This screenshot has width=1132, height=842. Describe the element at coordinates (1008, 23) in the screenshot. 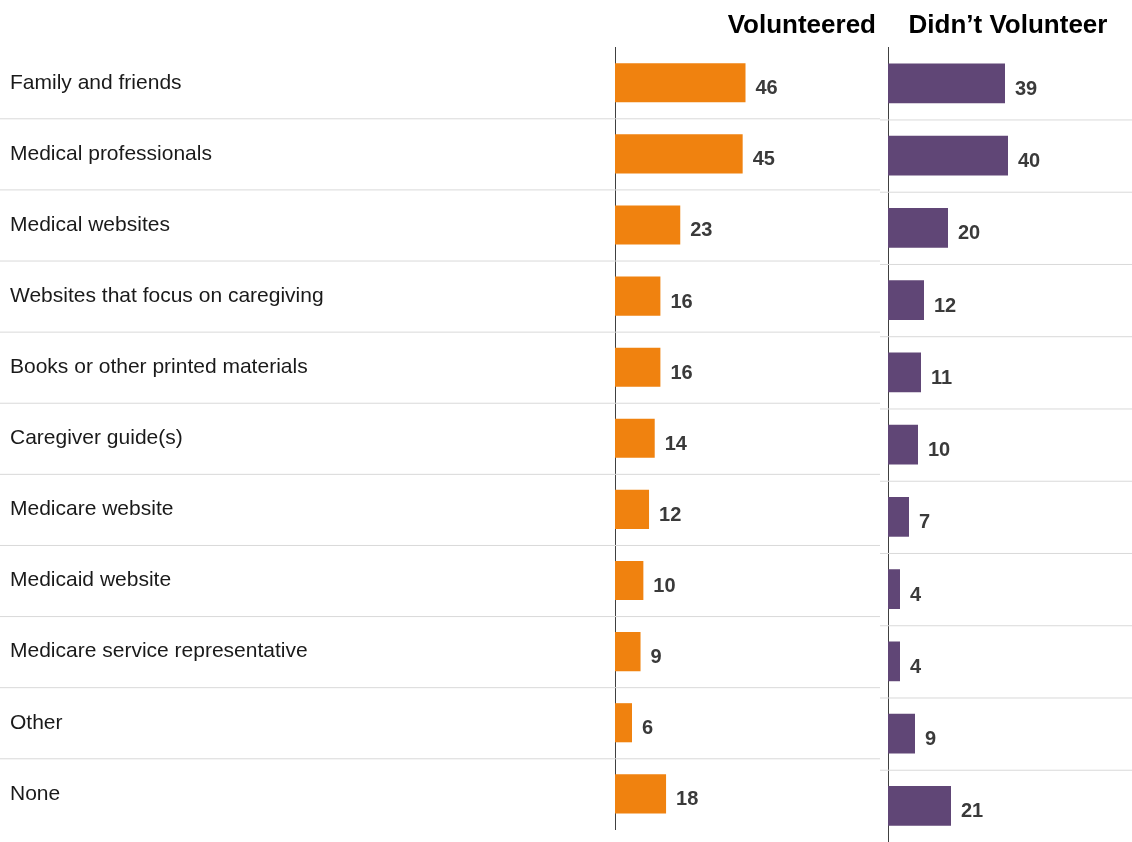

I see `chart-title: Didn’t Volunteer` at that location.